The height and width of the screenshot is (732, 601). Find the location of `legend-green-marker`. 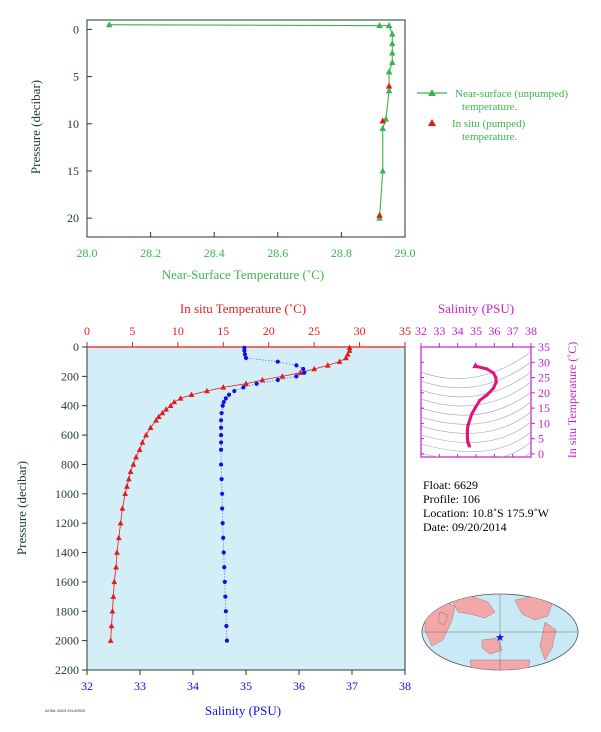

legend-green-marker is located at coordinates (432, 92).